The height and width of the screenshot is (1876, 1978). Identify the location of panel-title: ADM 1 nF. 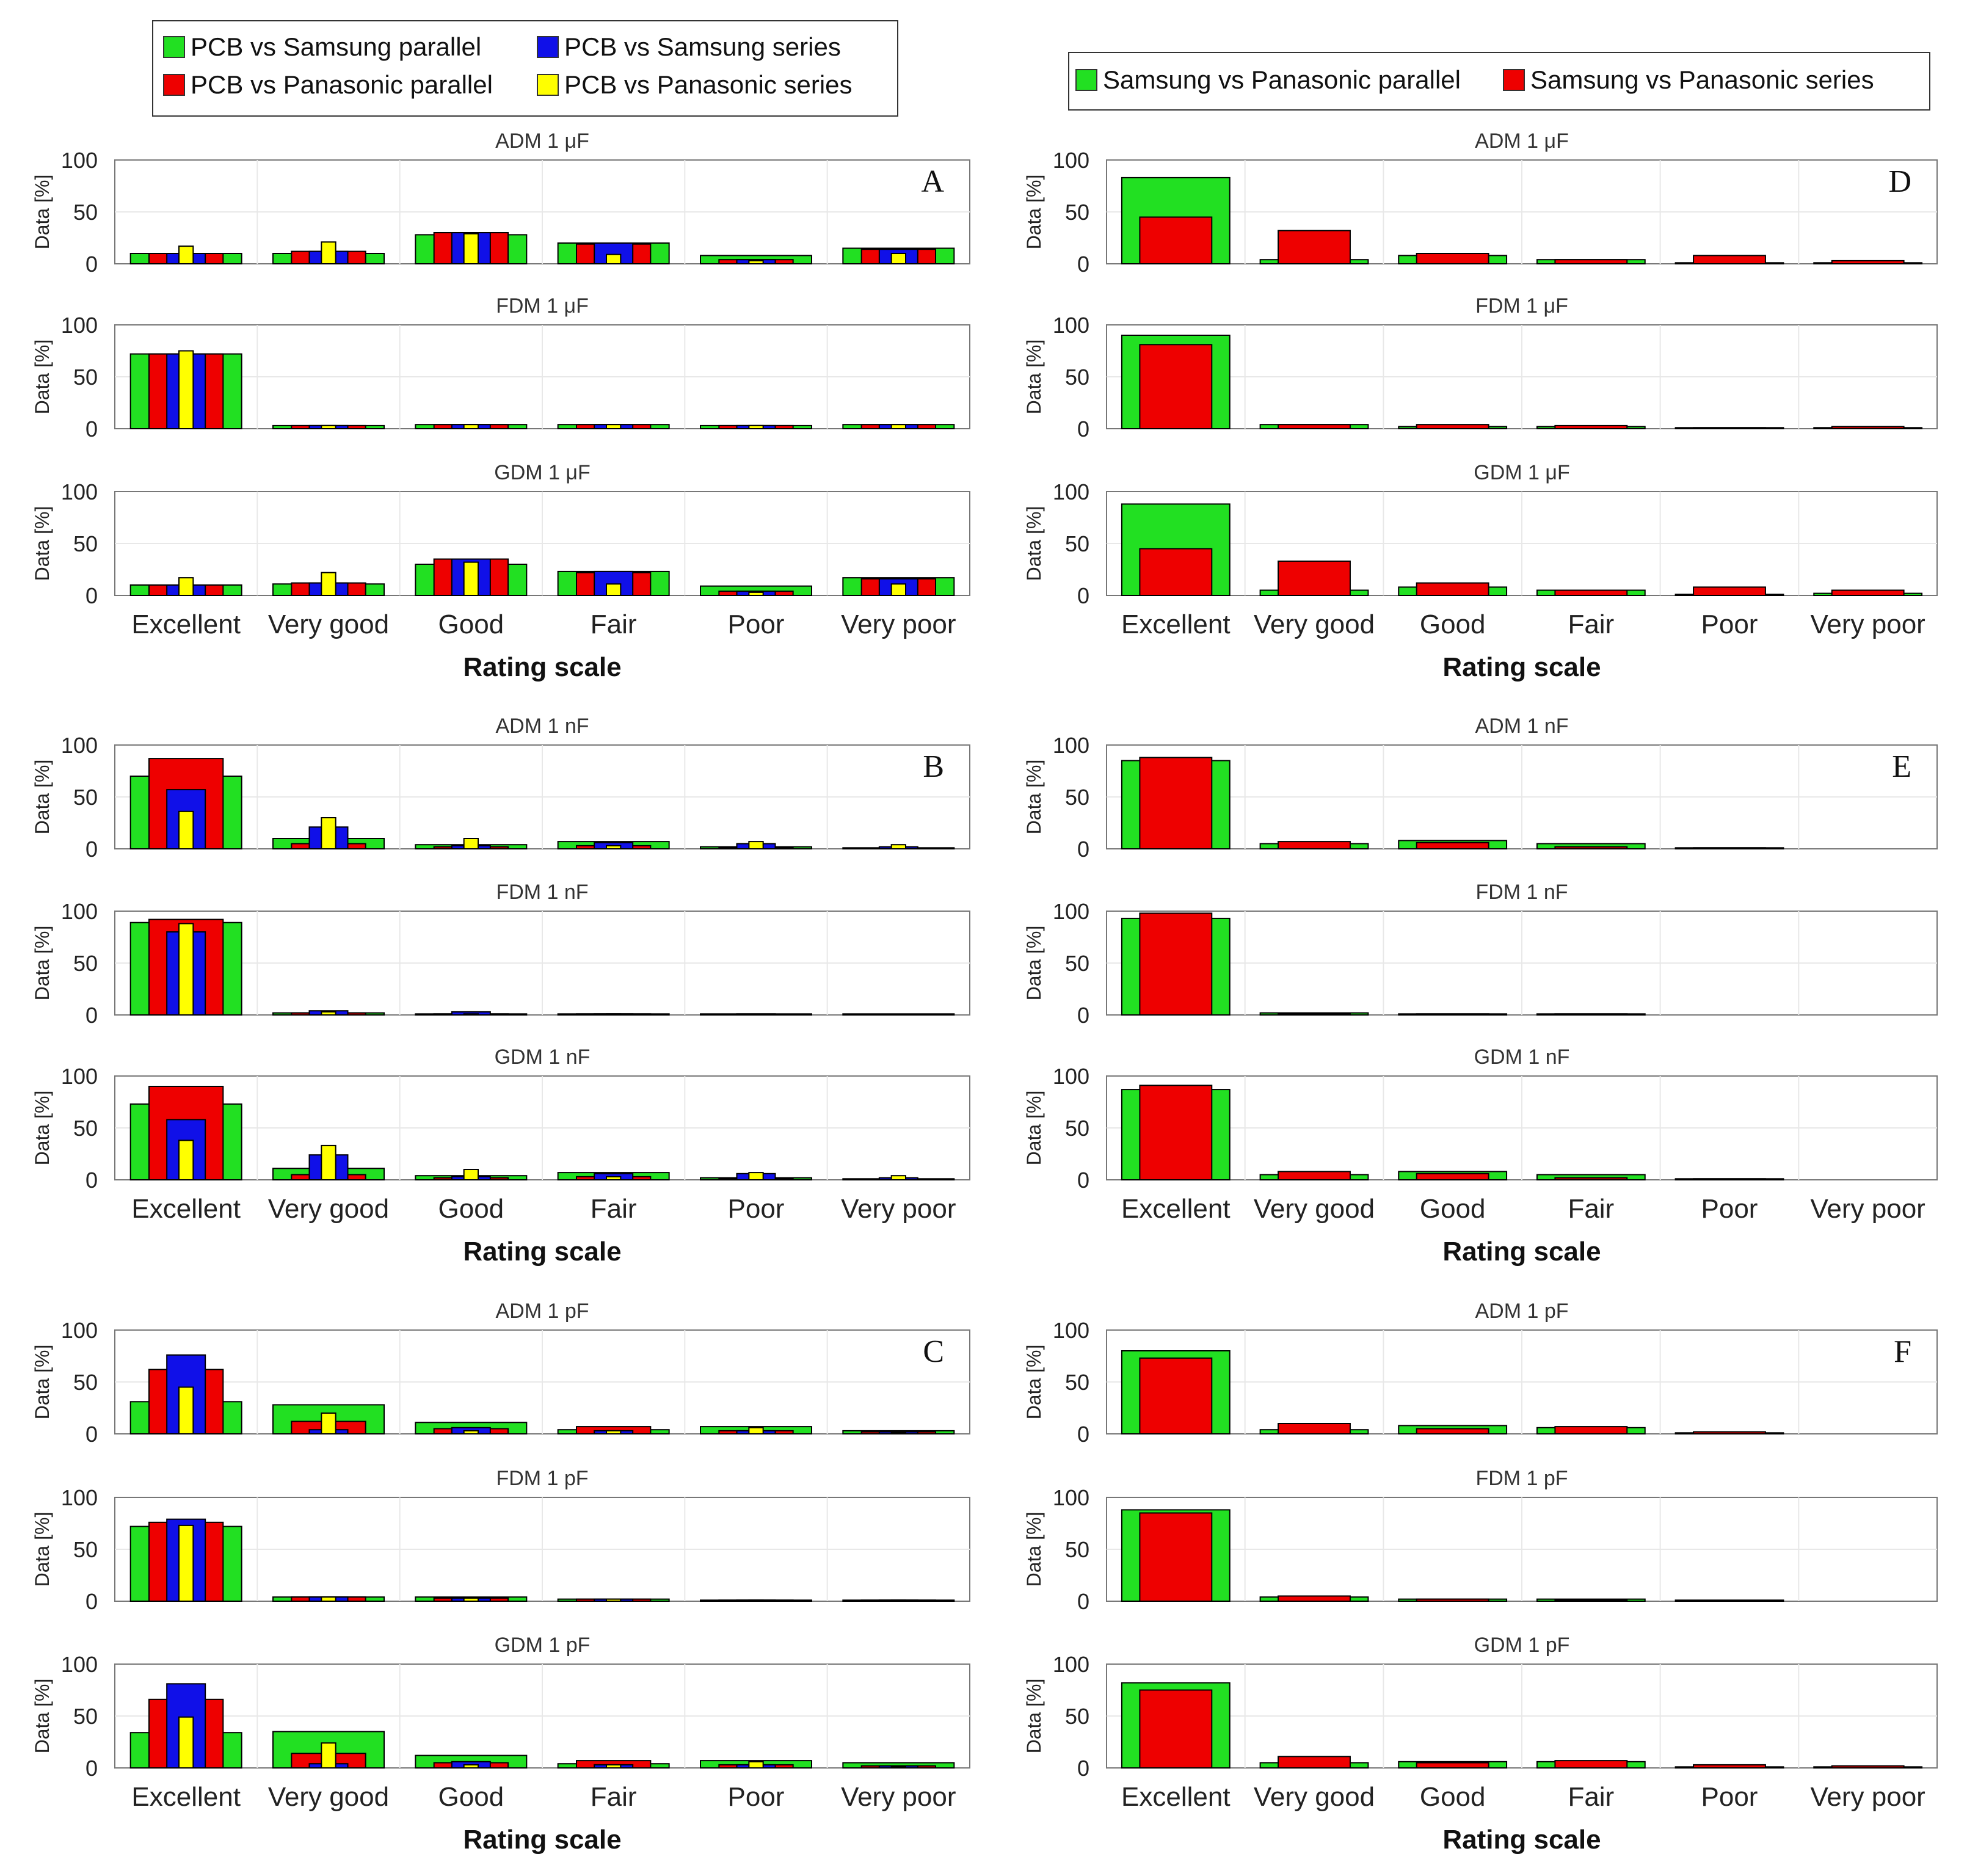
(542, 726).